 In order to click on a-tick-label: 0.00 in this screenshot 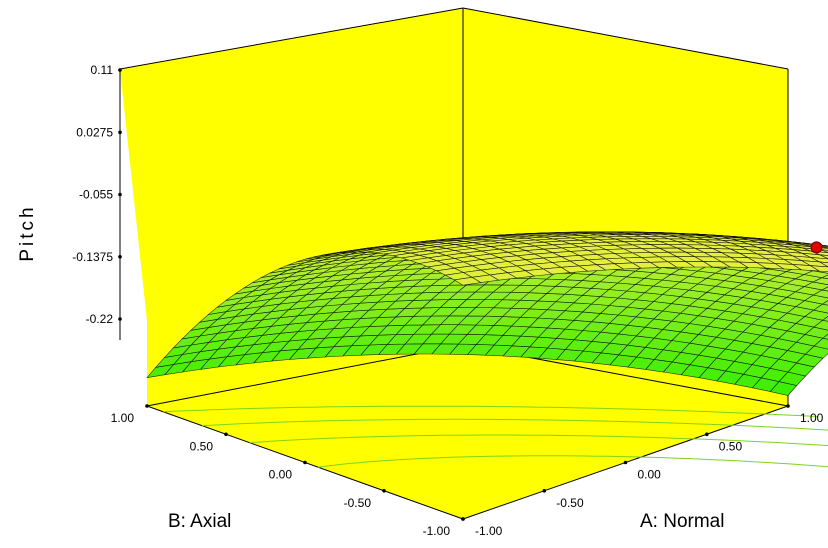, I will do `click(650, 475)`.